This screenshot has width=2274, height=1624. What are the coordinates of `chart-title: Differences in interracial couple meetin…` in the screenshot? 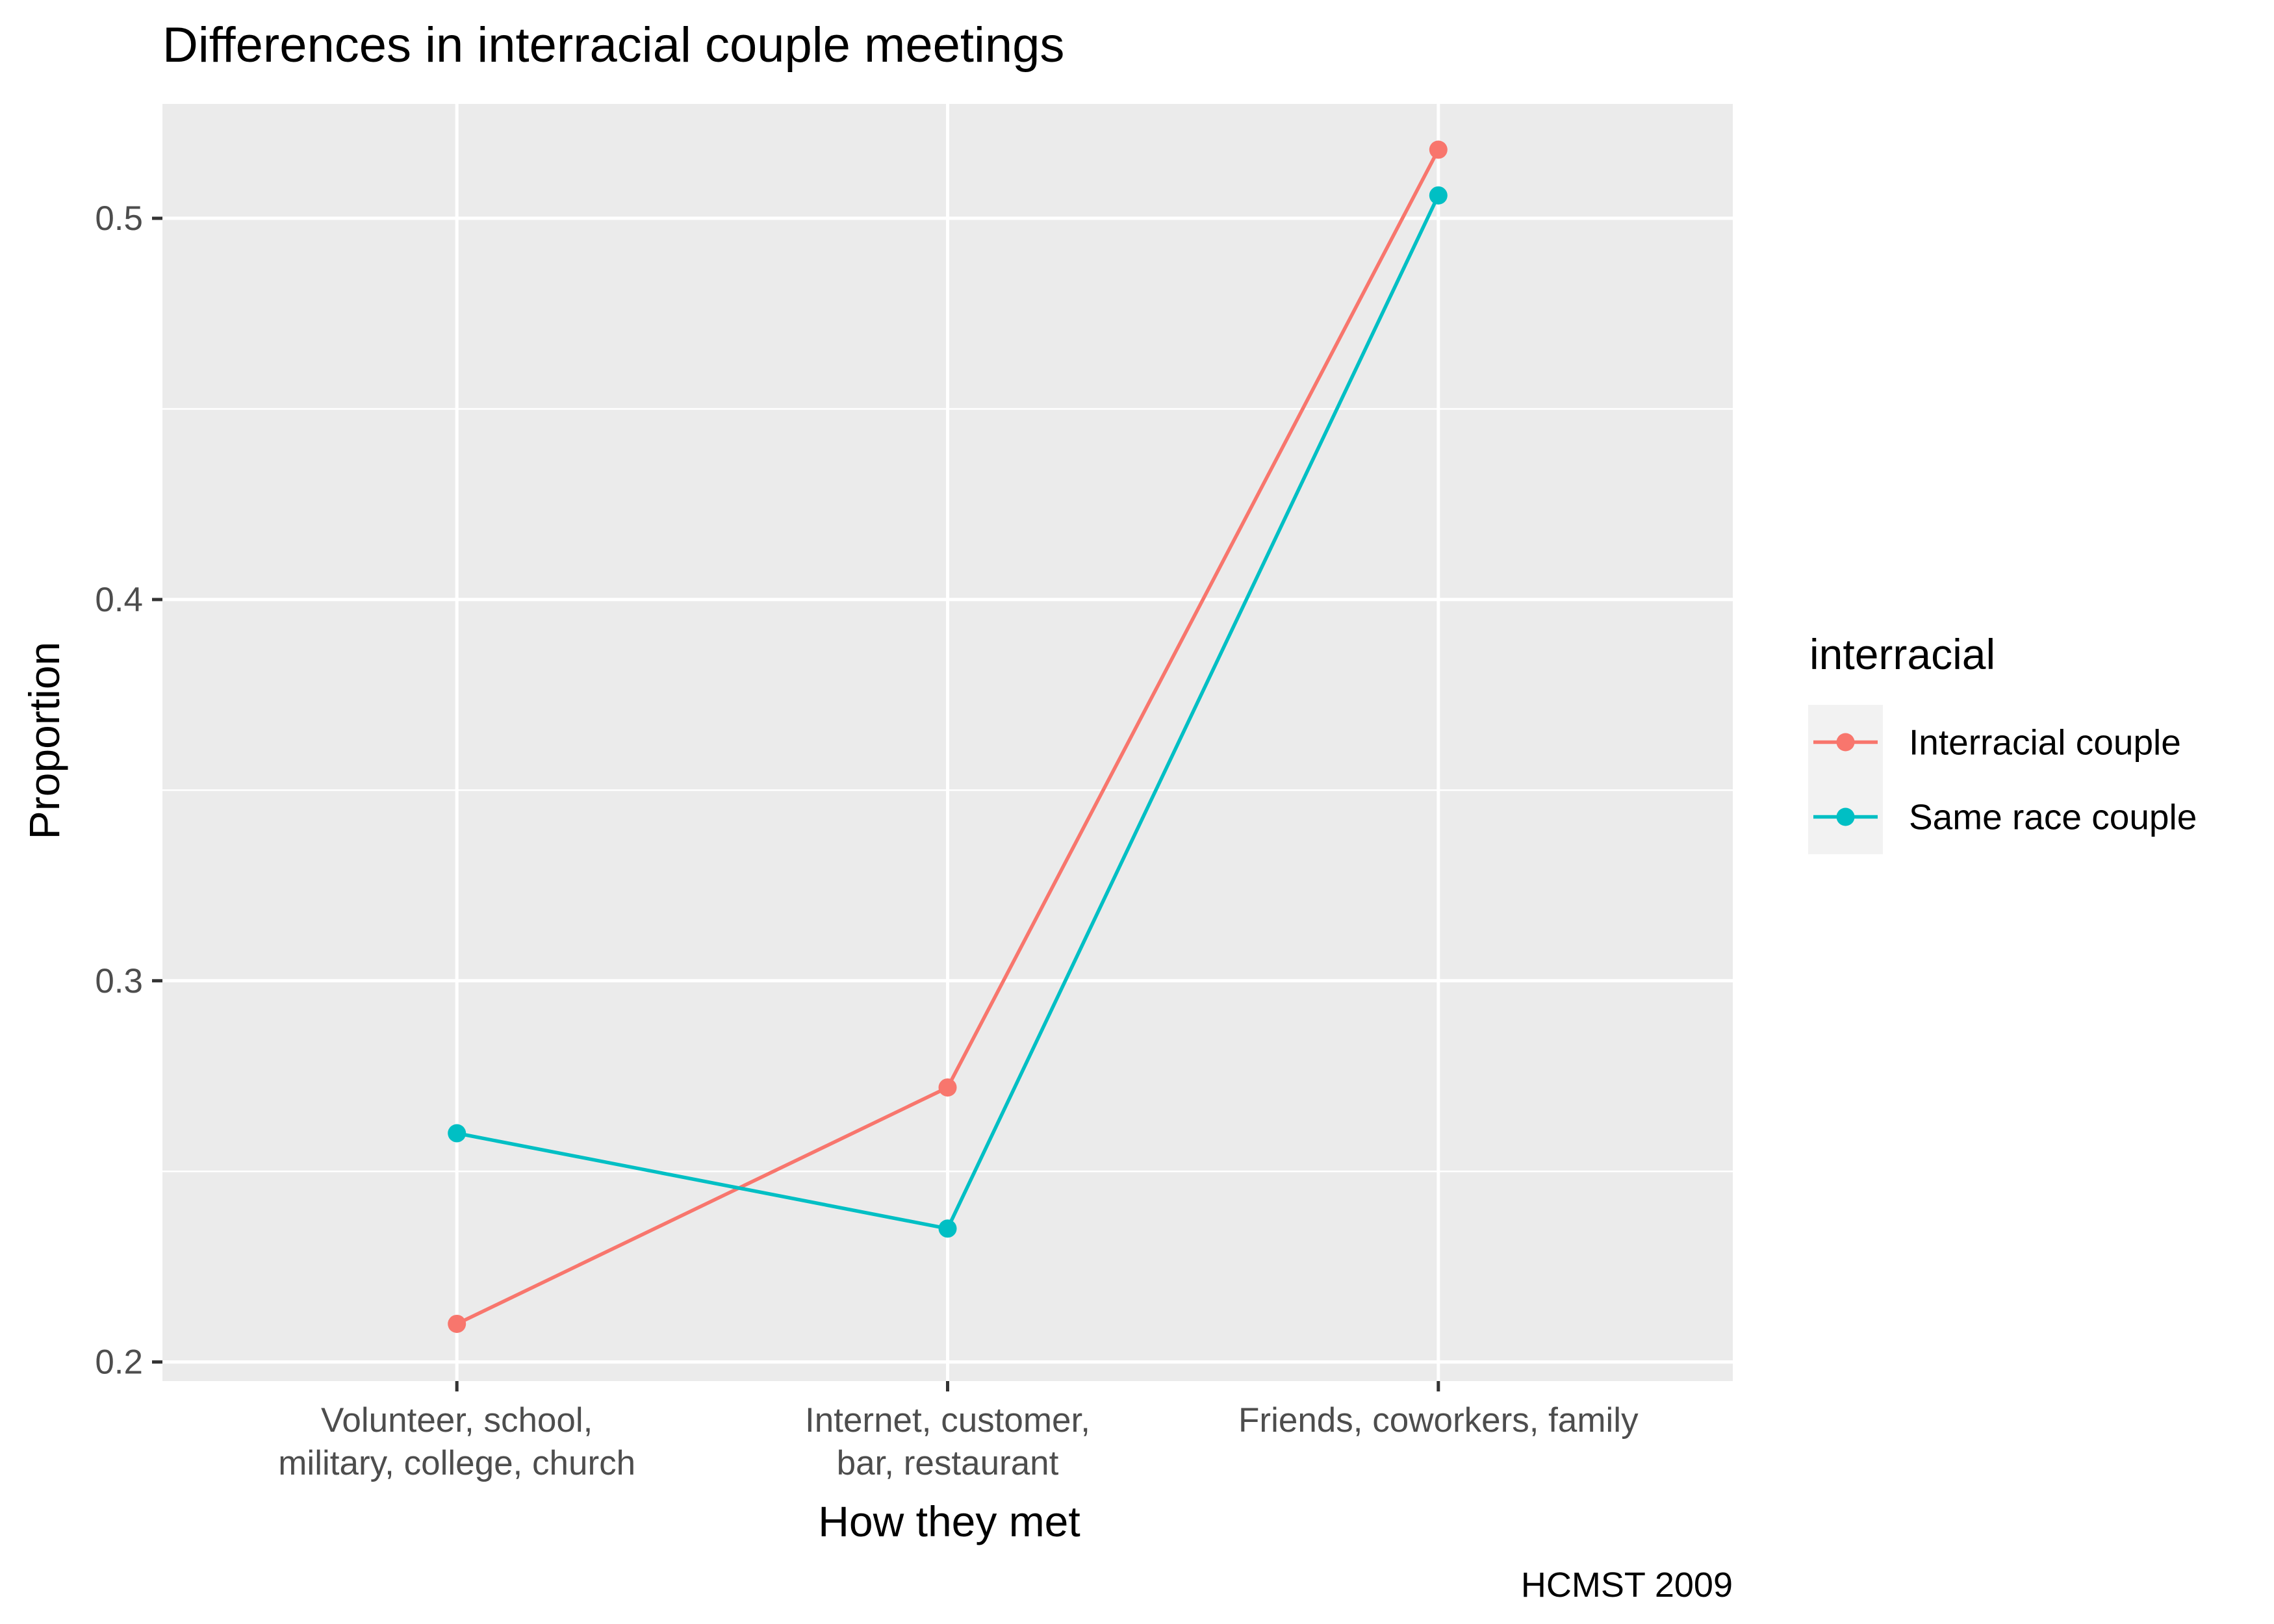 It's located at (613, 45).